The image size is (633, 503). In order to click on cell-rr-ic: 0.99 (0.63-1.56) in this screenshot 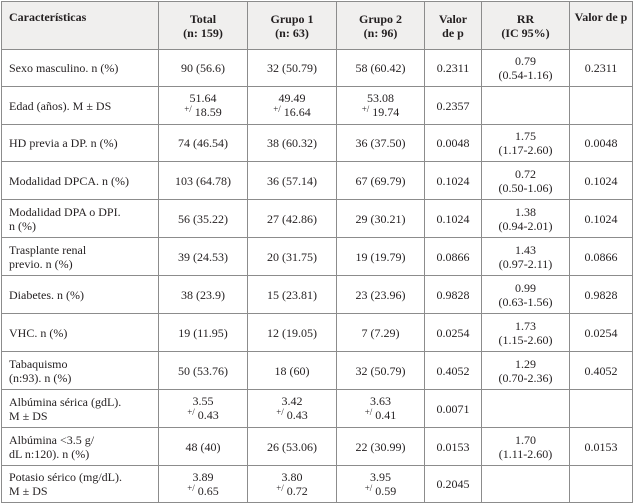, I will do `click(525, 294)`.